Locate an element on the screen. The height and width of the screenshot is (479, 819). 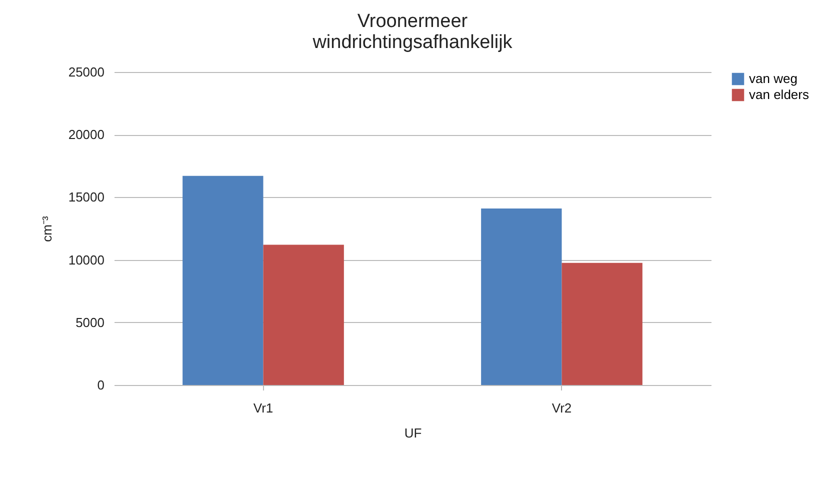
x-tick-label: Vr1 is located at coordinates (263, 408).